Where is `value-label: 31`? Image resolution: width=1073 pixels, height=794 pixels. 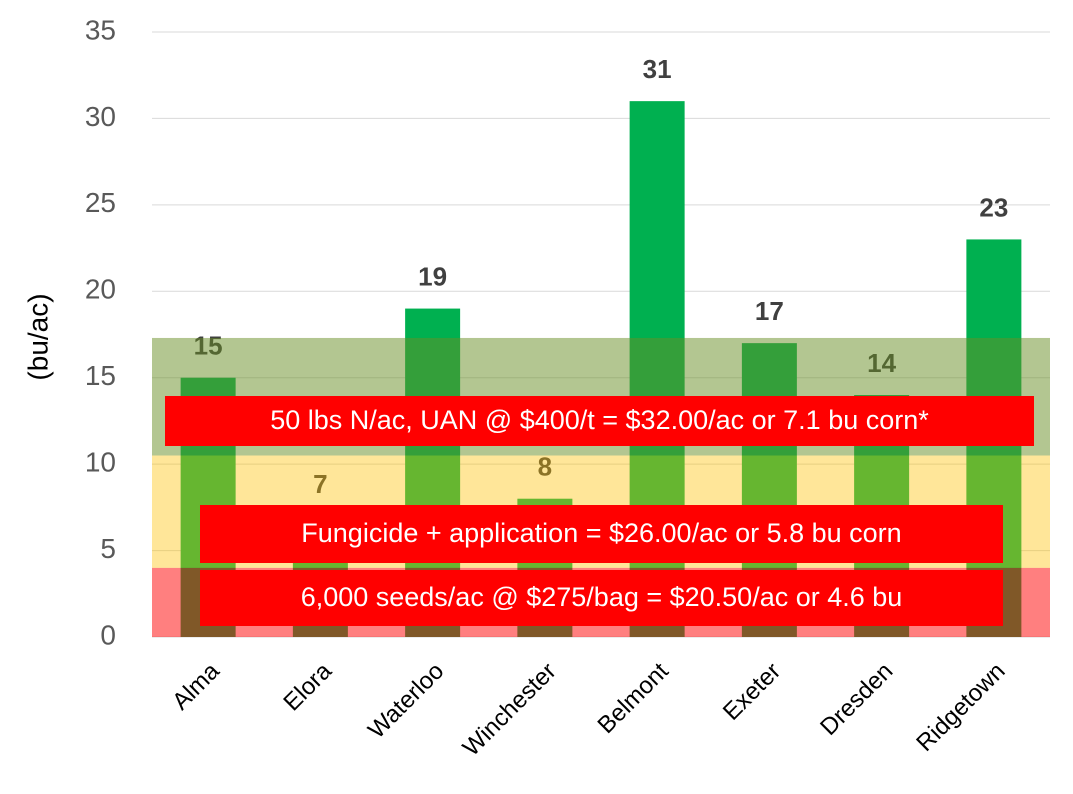
value-label: 31 is located at coordinates (657, 69).